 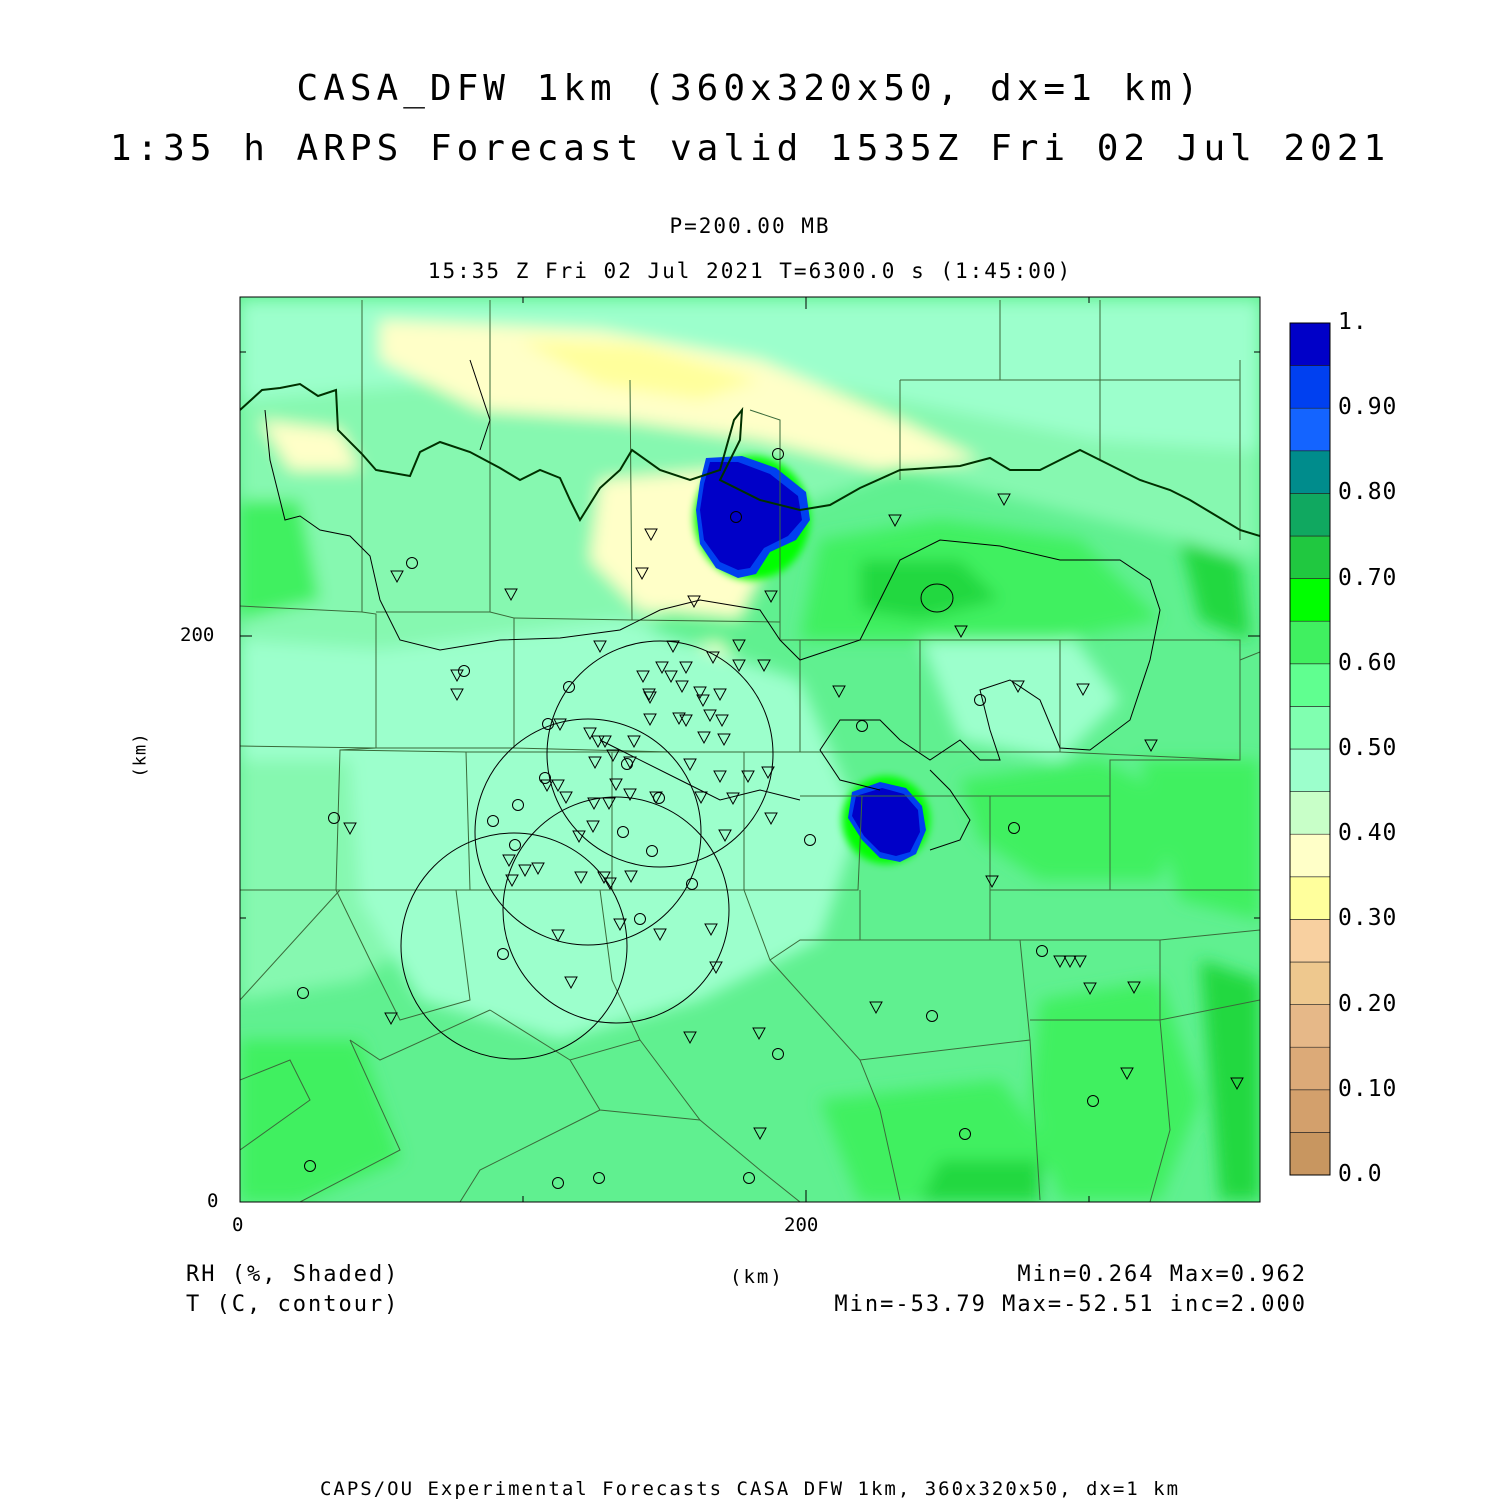 What do you see at coordinates (1368, 748) in the screenshot?
I see `colorbar-label: 0.50` at bounding box center [1368, 748].